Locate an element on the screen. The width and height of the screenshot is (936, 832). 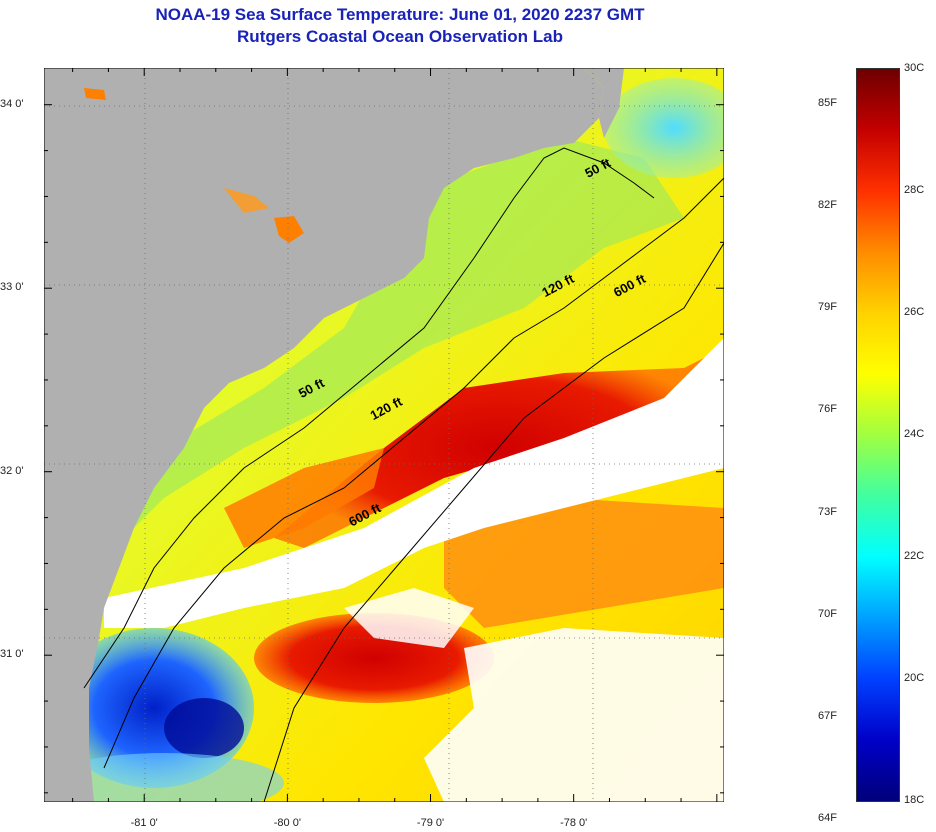
longitude-label: -78 0' is located at coordinates (574, 823).